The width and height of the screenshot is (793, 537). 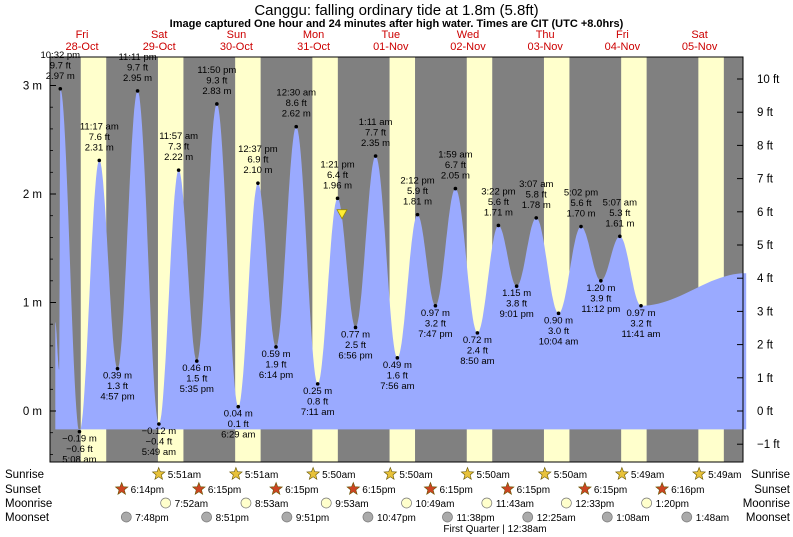 What do you see at coordinates (60, 65) in the screenshot?
I see `extreme-label-line: 9.7 ft` at bounding box center [60, 65].